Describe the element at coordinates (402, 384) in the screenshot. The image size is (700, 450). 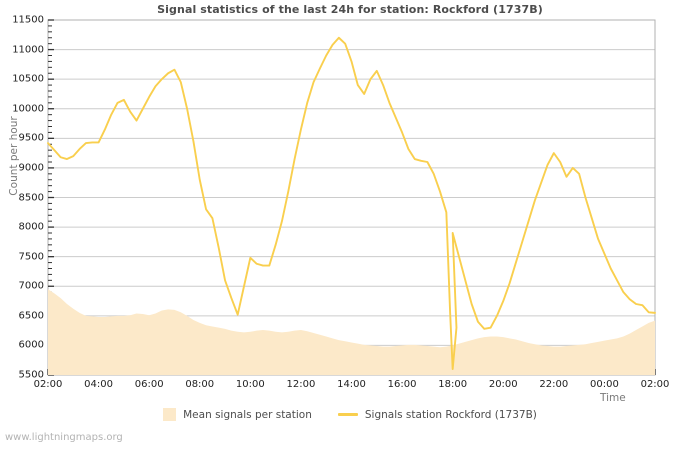
I see `x-axis-tick-label: 16:00` at that location.